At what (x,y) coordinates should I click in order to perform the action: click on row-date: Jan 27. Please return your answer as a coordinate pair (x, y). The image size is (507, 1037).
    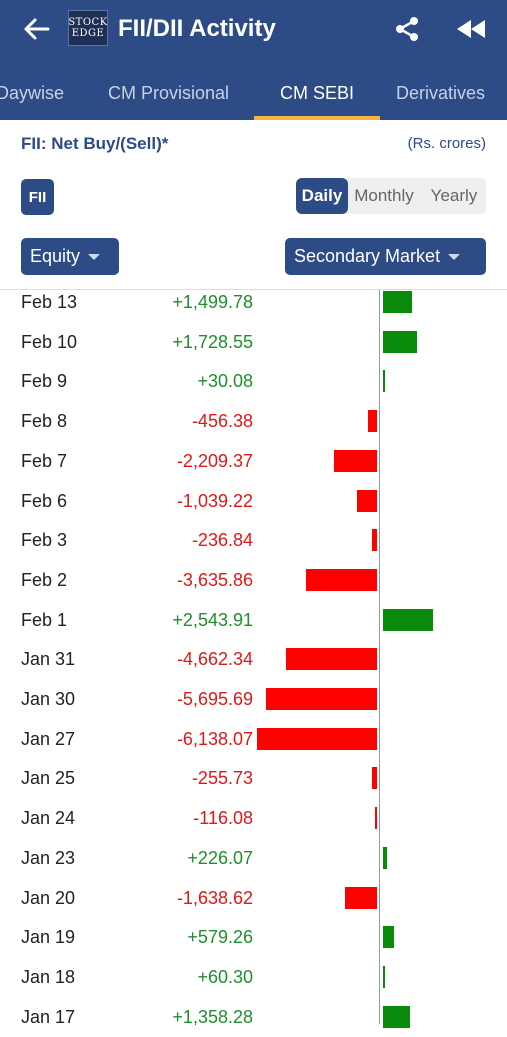
    Looking at the image, I should click on (48, 738).